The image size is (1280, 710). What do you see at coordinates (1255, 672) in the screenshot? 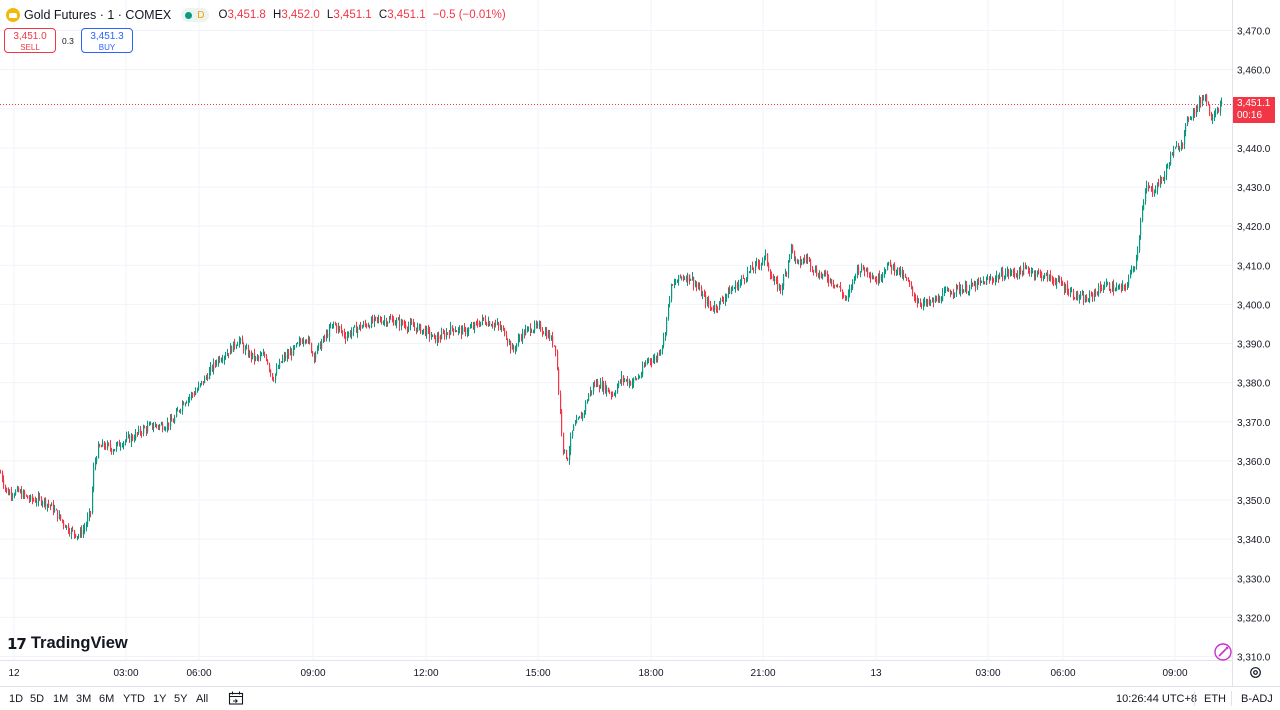
I see `settings-gear-icon` at bounding box center [1255, 672].